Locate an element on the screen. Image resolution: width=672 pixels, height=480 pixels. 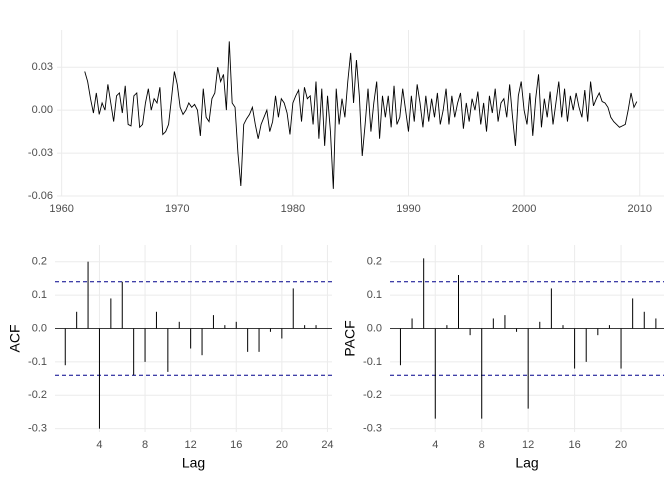
x-tick-label: 1990 is located at coordinates (408, 209).